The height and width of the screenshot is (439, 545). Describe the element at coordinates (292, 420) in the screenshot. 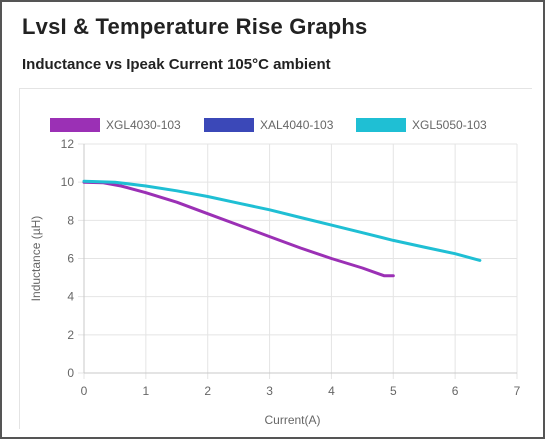

I see `x-axis-title: Current(A)` at that location.